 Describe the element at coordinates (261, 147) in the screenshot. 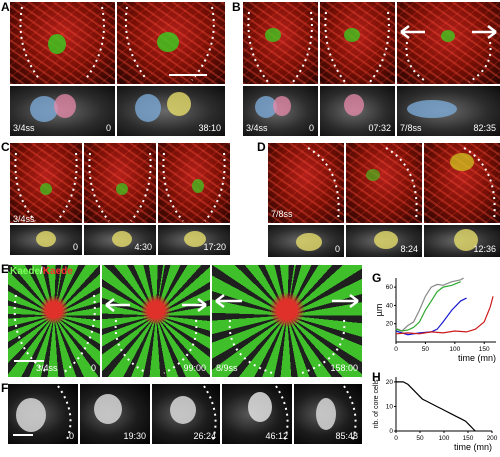

I see `panel-label-d: D` at that location.